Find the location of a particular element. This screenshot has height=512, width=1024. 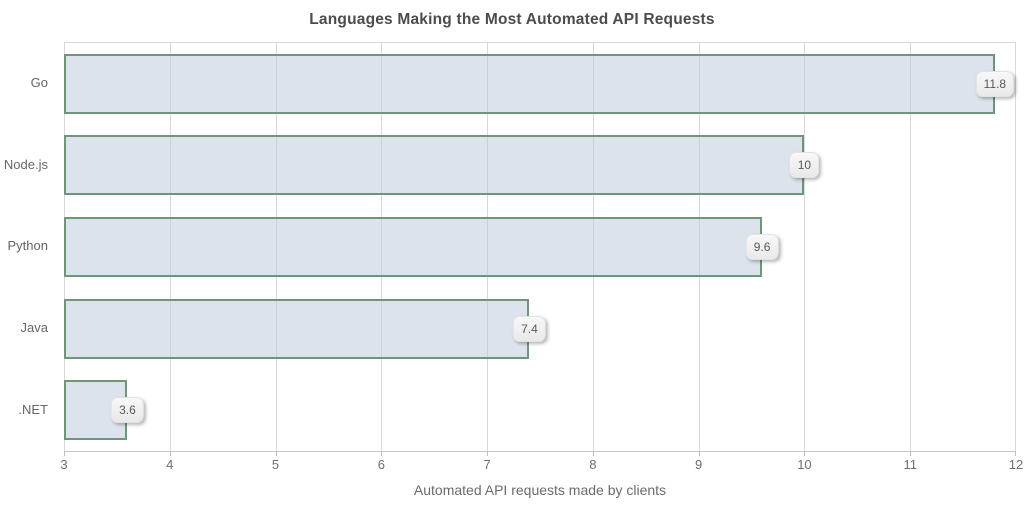

bar-row-java: 7.4 is located at coordinates (540, 329).